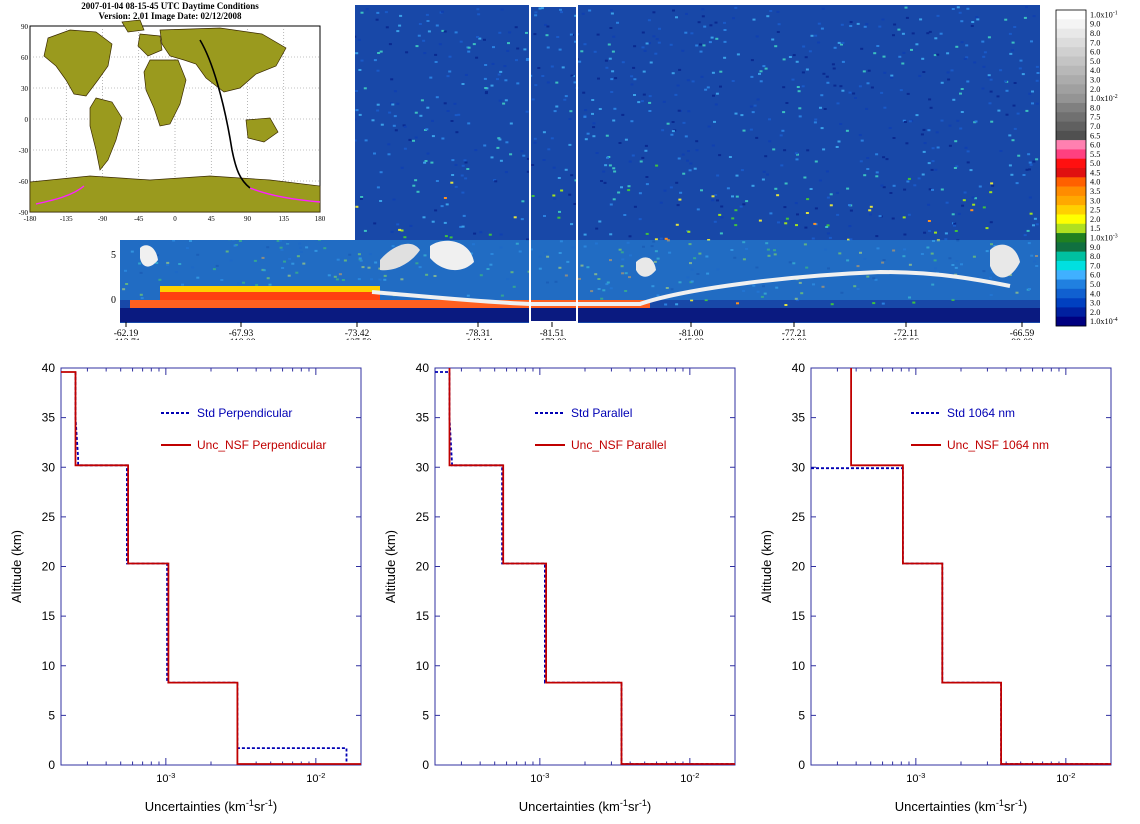  What do you see at coordinates (30, 219) in the screenshot?
I see `map-longitude-label: -180` at bounding box center [30, 219].